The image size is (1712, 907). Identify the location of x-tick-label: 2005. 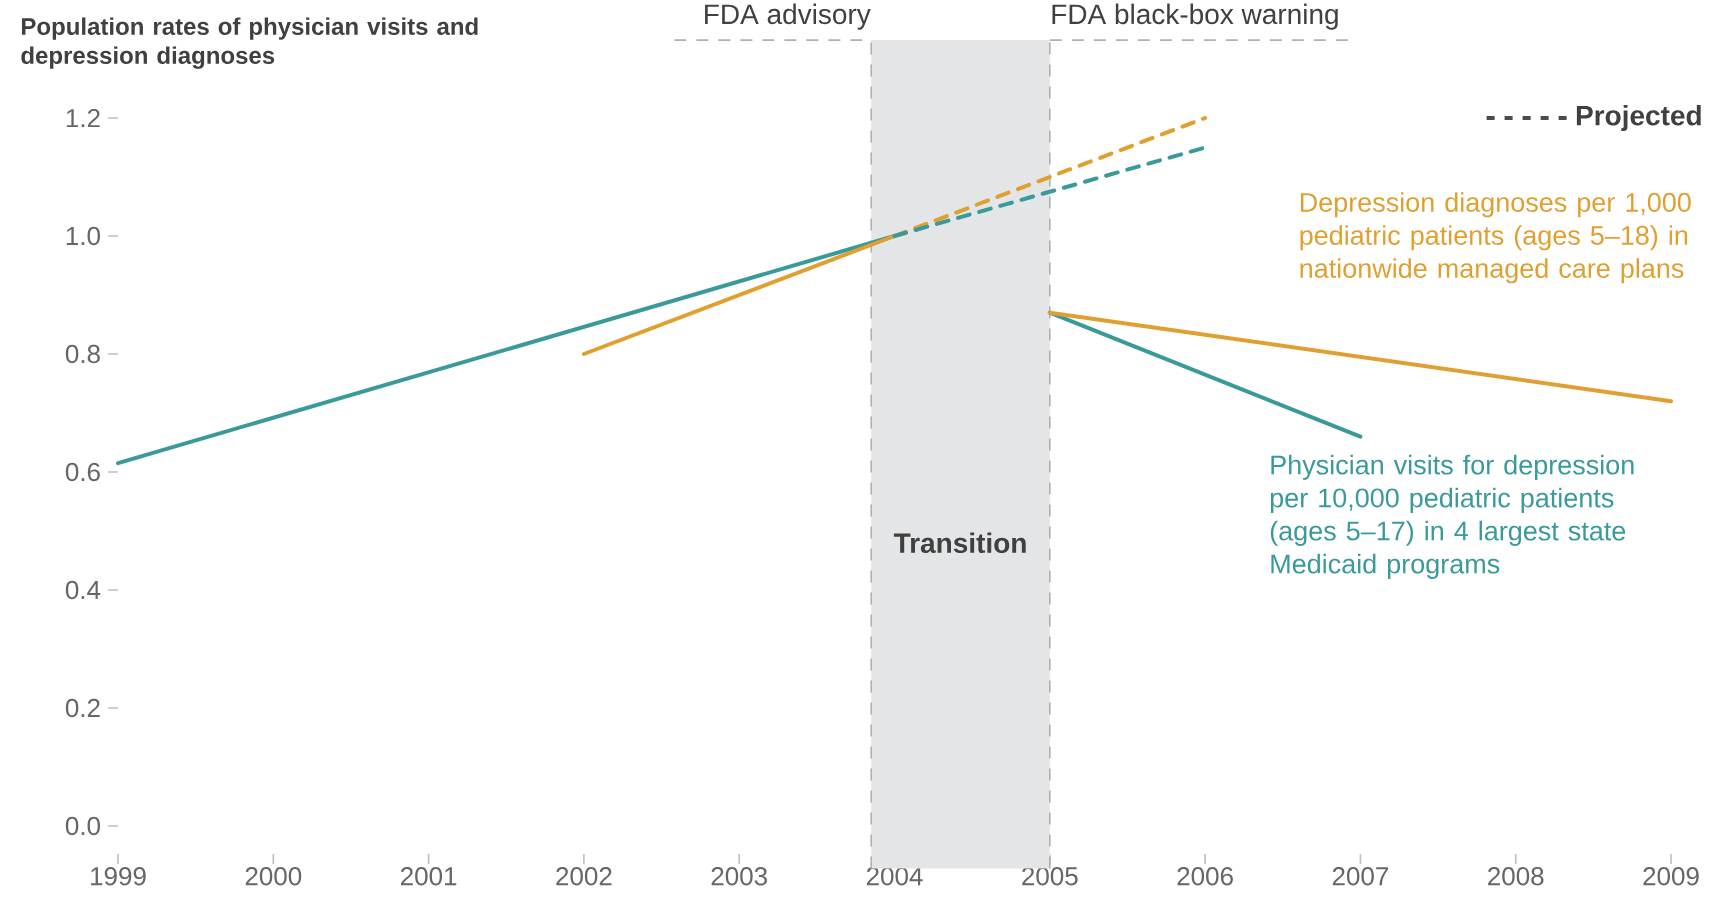
(1050, 876).